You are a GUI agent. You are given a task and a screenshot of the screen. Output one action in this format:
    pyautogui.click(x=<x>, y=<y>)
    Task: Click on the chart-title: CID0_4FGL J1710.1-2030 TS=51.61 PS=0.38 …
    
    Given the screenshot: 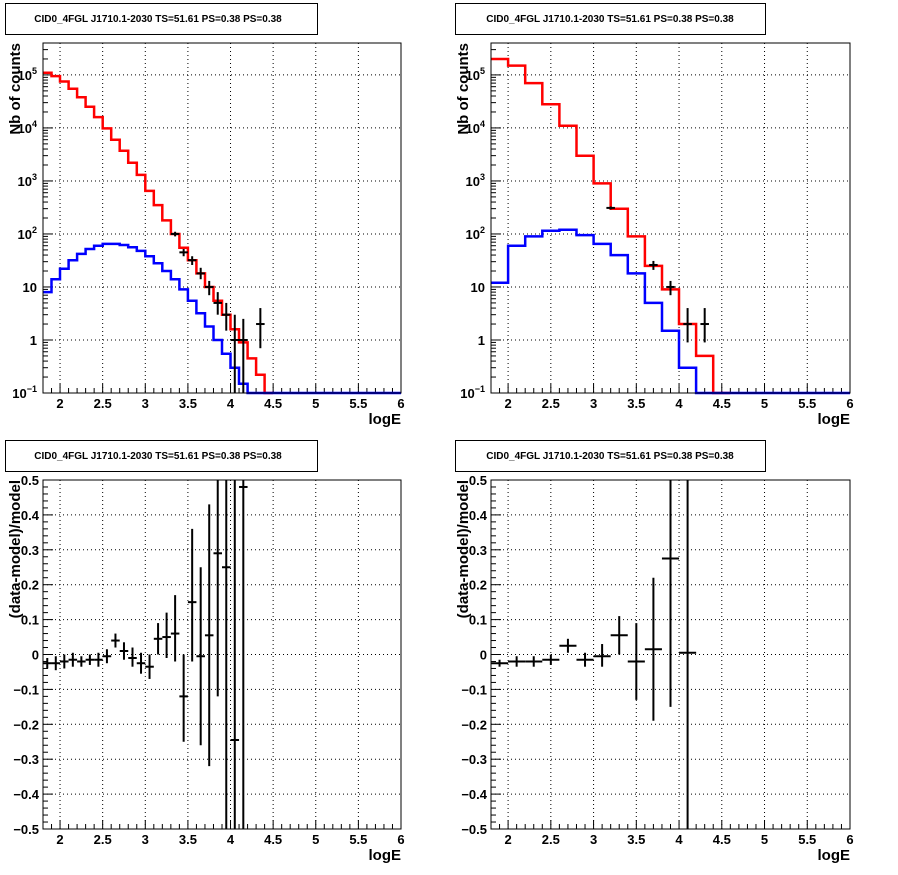 What is the action you would take?
    pyautogui.click(x=158, y=456)
    